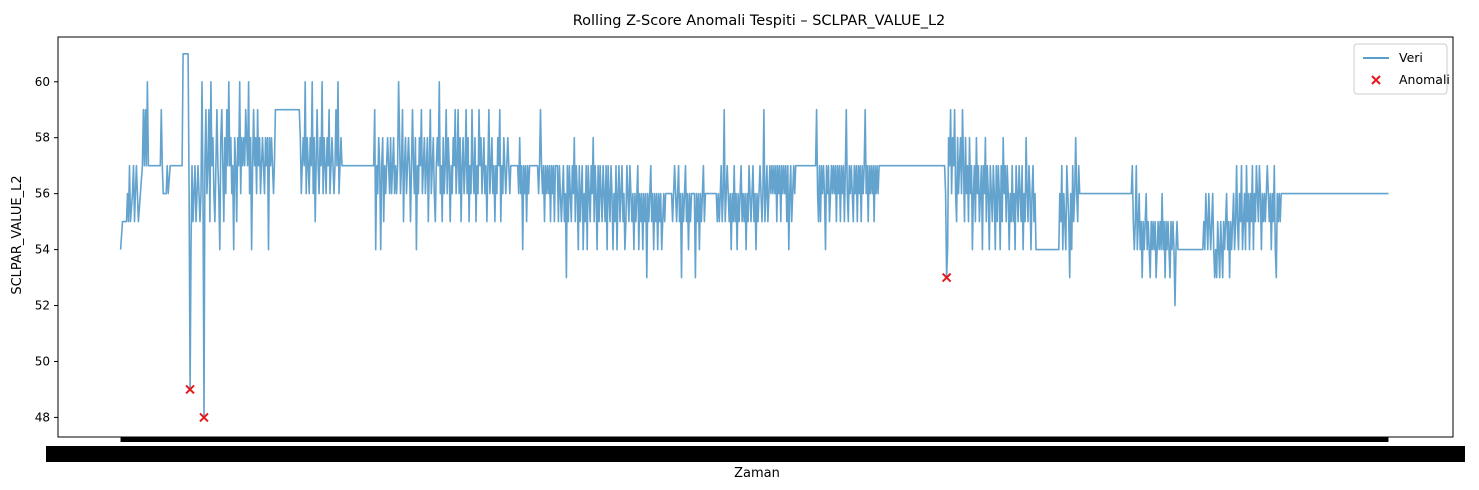 Image resolution: width=1479 pixels, height=490 pixels. I want to click on y-tick-label: 58, so click(42, 138).